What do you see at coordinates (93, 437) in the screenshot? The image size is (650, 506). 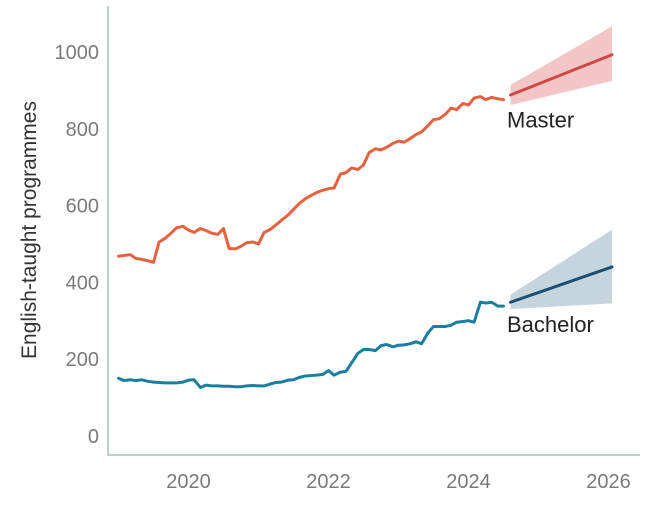 I see `y-tick-label-0: 0` at bounding box center [93, 437].